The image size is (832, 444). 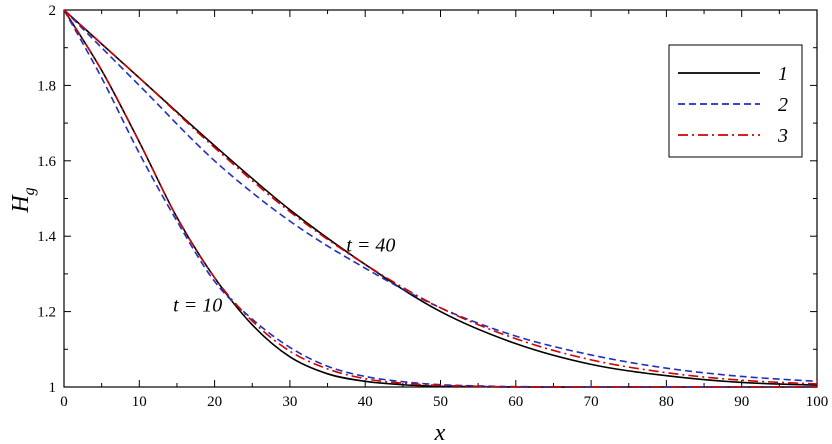 What do you see at coordinates (370, 245) in the screenshot?
I see `annotation-label: t = 40` at bounding box center [370, 245].